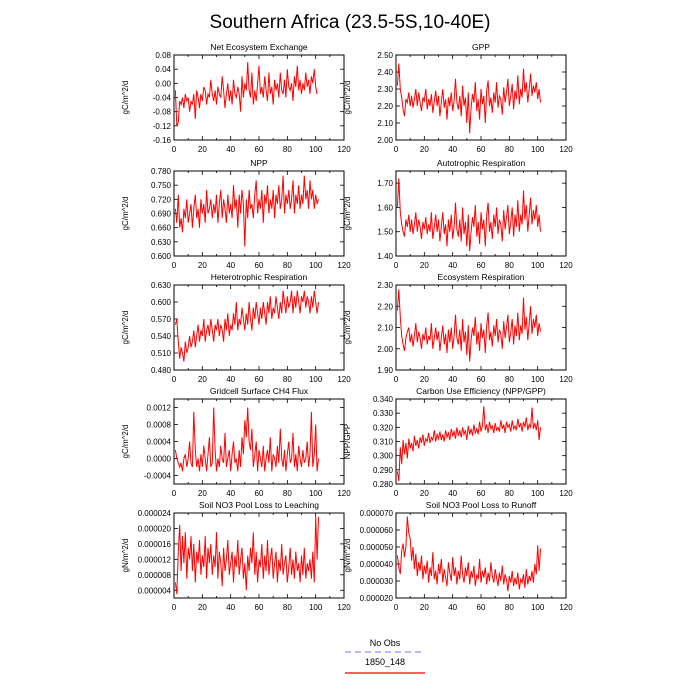  What do you see at coordinates (161, 319) in the screenshot?
I see `y-tick-label: 0.570` at bounding box center [161, 319].